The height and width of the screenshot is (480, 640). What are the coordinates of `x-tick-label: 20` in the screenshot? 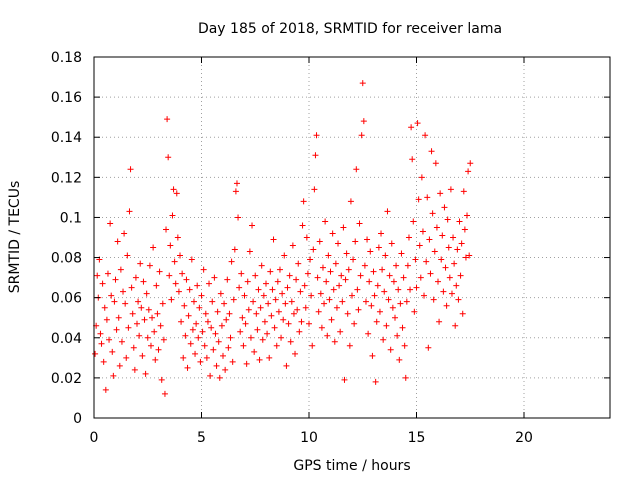 It's located at (524, 438).